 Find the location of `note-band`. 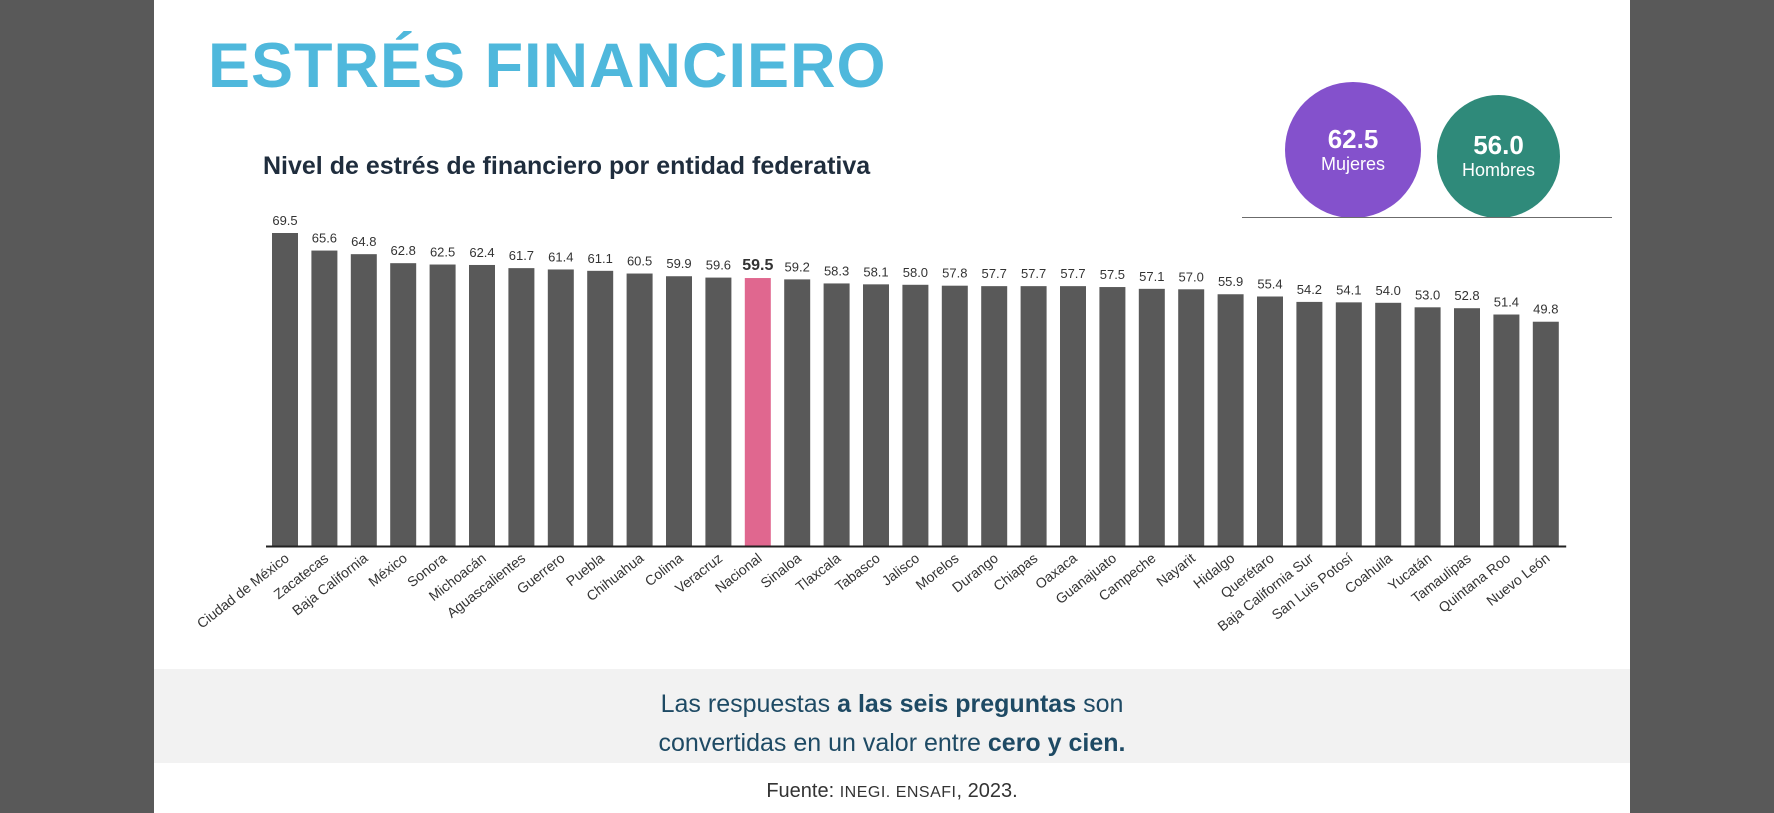

note-band is located at coordinates (892, 716).